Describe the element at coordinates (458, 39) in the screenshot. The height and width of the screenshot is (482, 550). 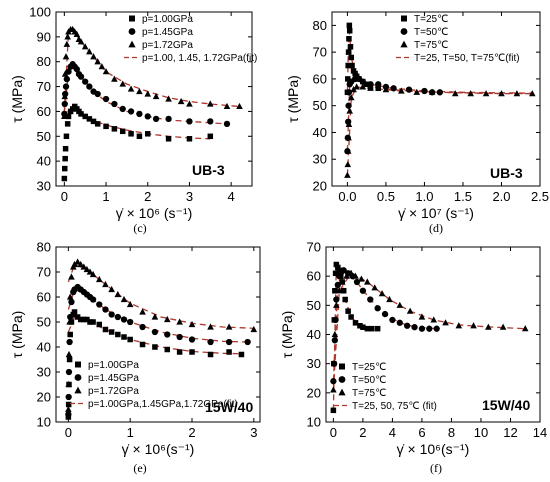
I see `legend: T=25℃ T=50℃ T=75℃ T=25, T=50, T=75℃(fit)` at that location.